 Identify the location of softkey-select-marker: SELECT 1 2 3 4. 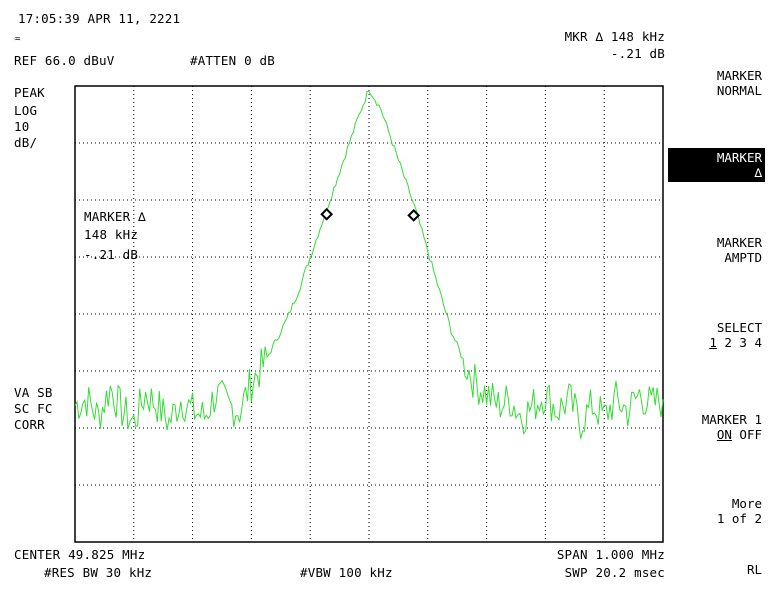
(715, 335).